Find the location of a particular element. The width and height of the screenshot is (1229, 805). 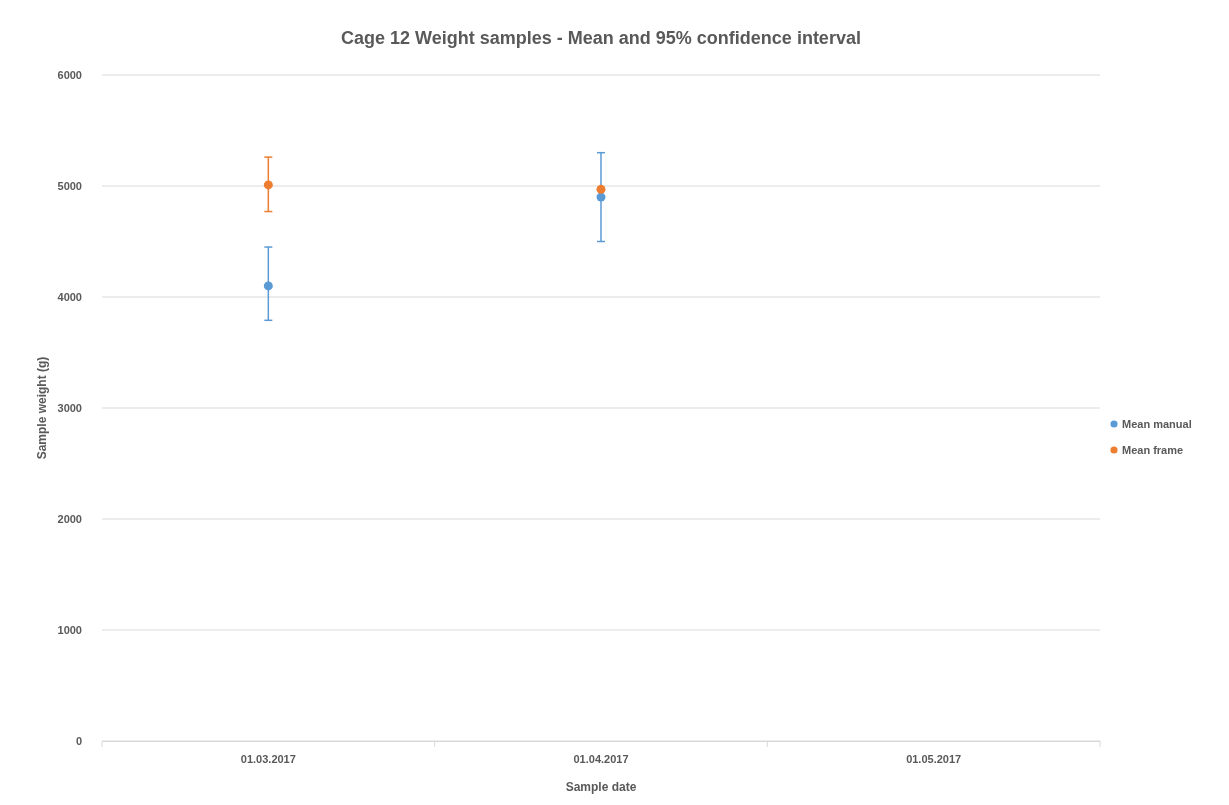

y-tick-label: 2000 is located at coordinates (69, 519).